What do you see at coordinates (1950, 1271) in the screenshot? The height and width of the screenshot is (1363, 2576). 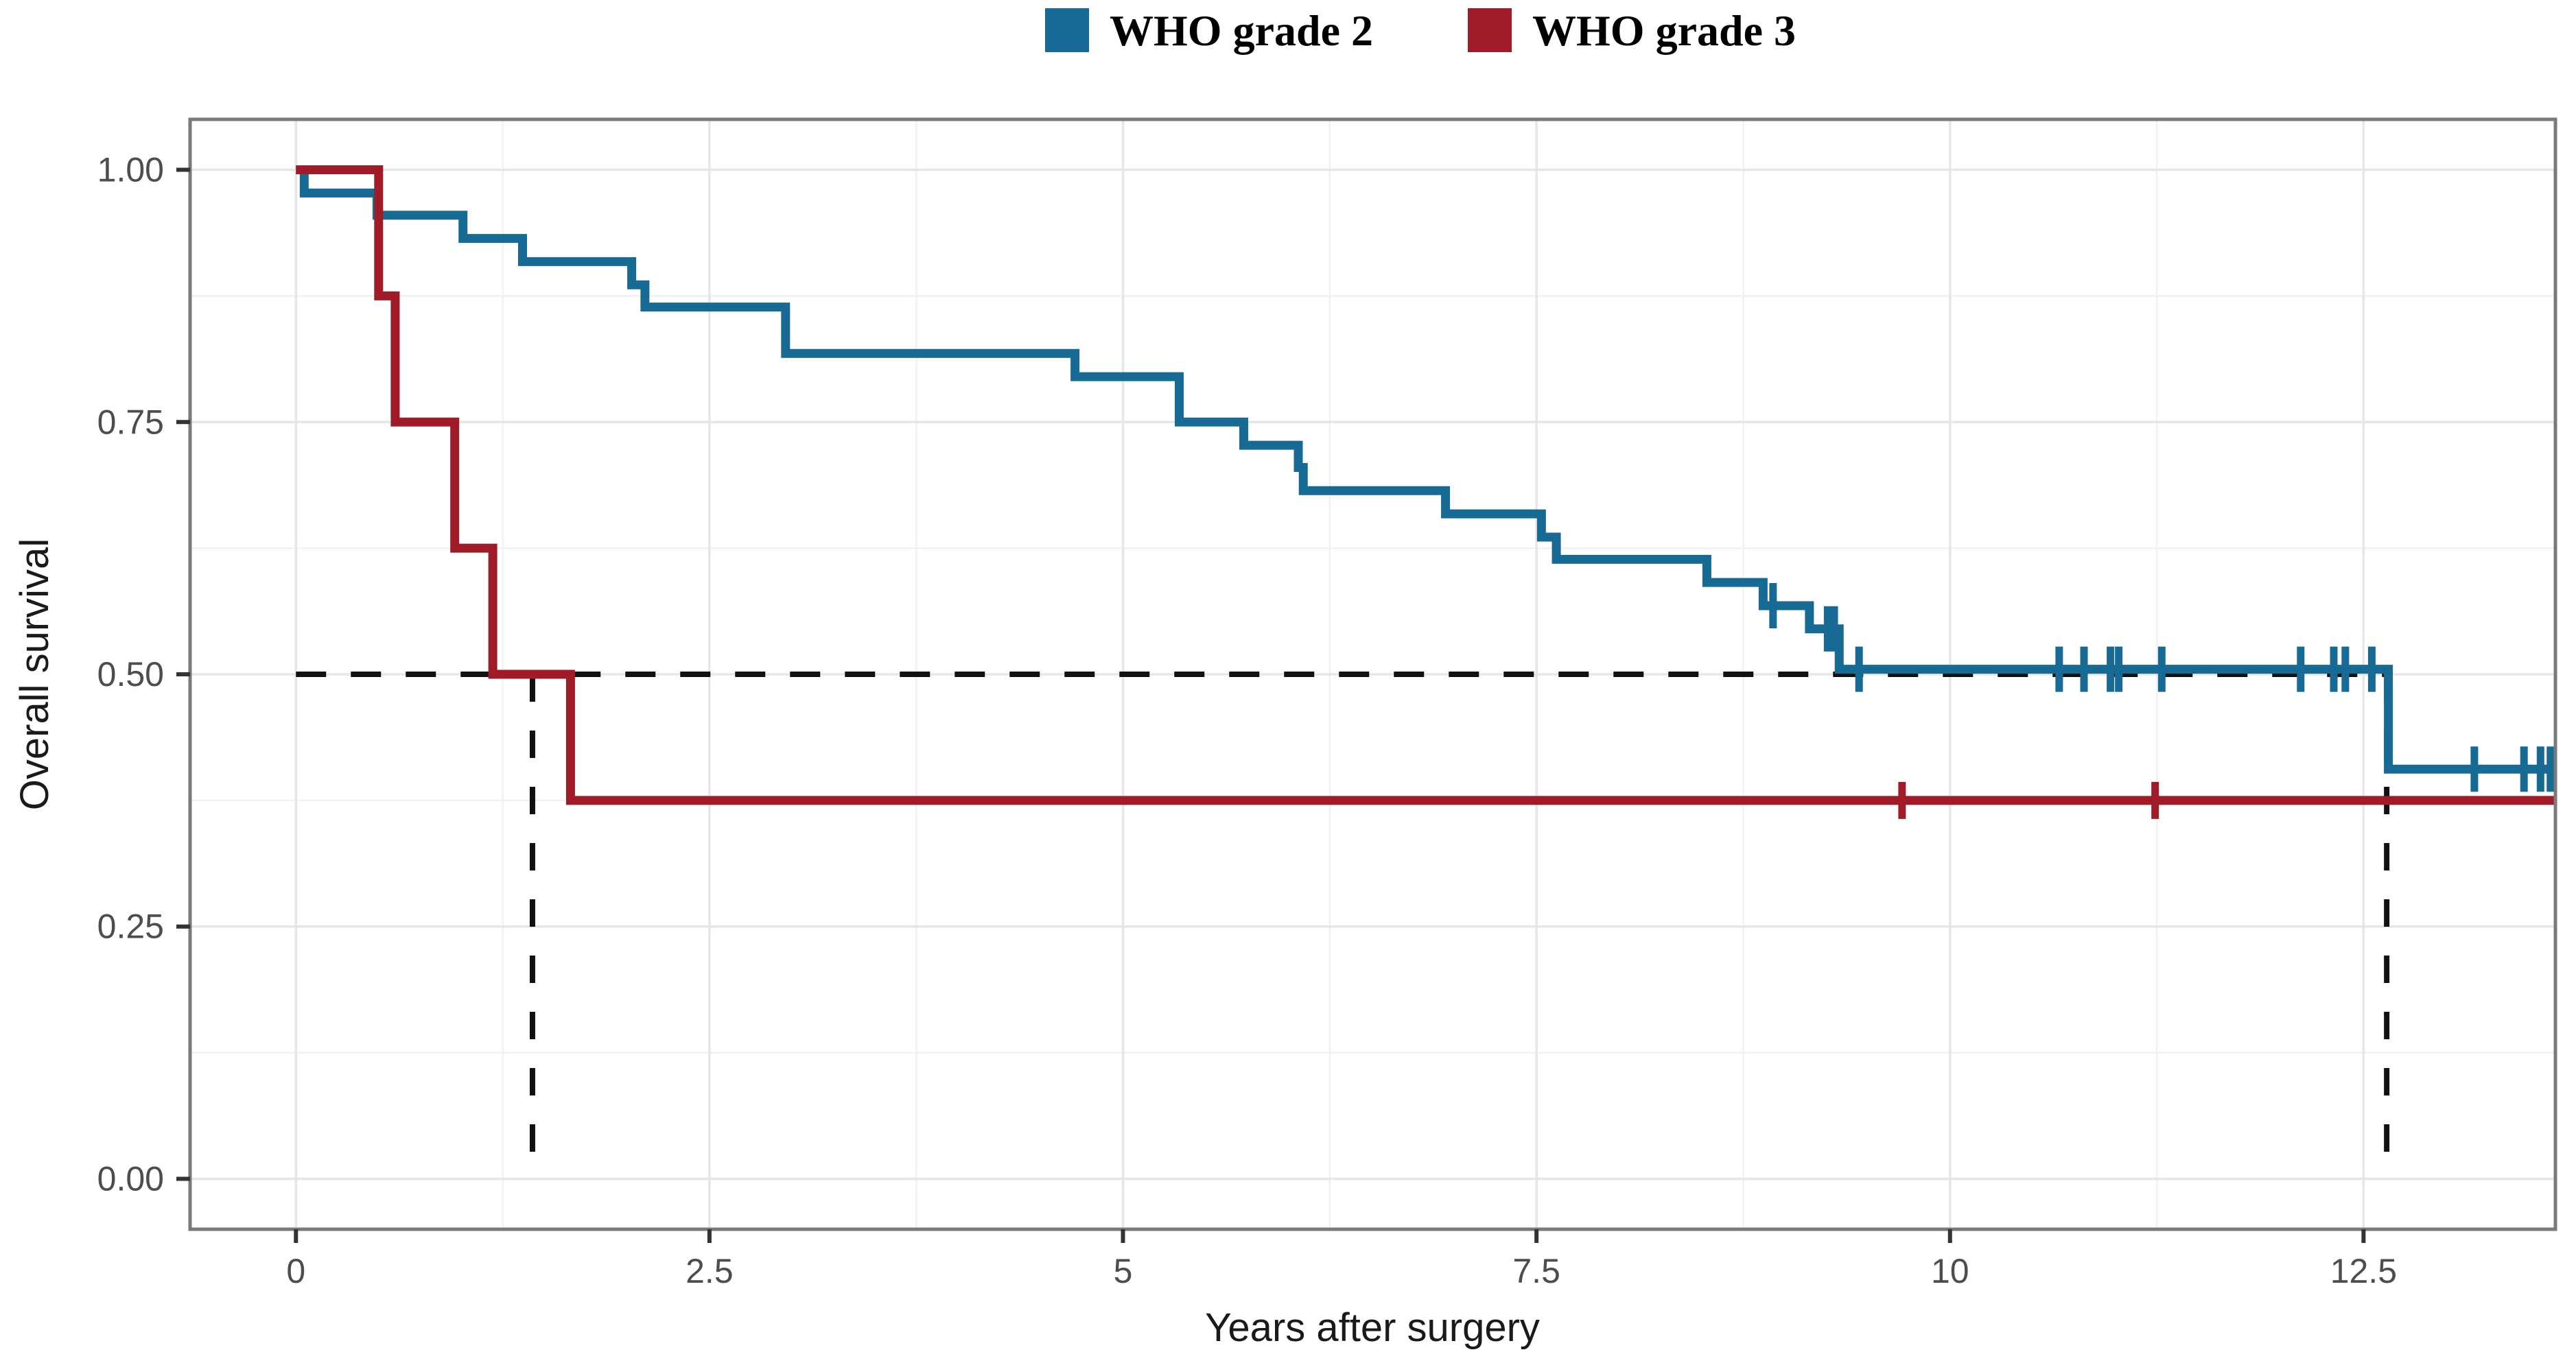 I see `x-tick-label: 10` at bounding box center [1950, 1271].